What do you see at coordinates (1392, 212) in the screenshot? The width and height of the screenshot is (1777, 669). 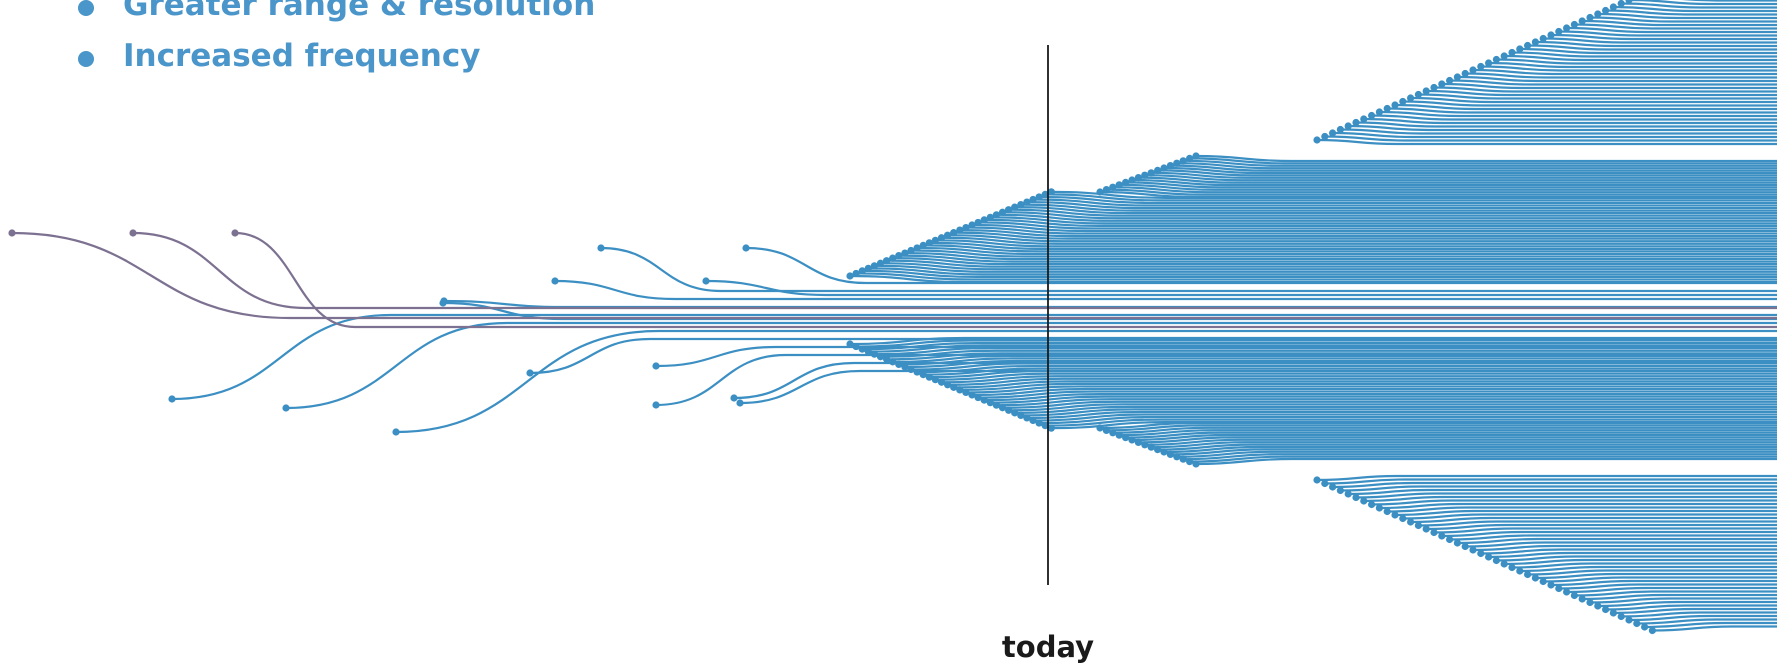 I see `fan-branch-upper-52-line` at bounding box center [1392, 212].